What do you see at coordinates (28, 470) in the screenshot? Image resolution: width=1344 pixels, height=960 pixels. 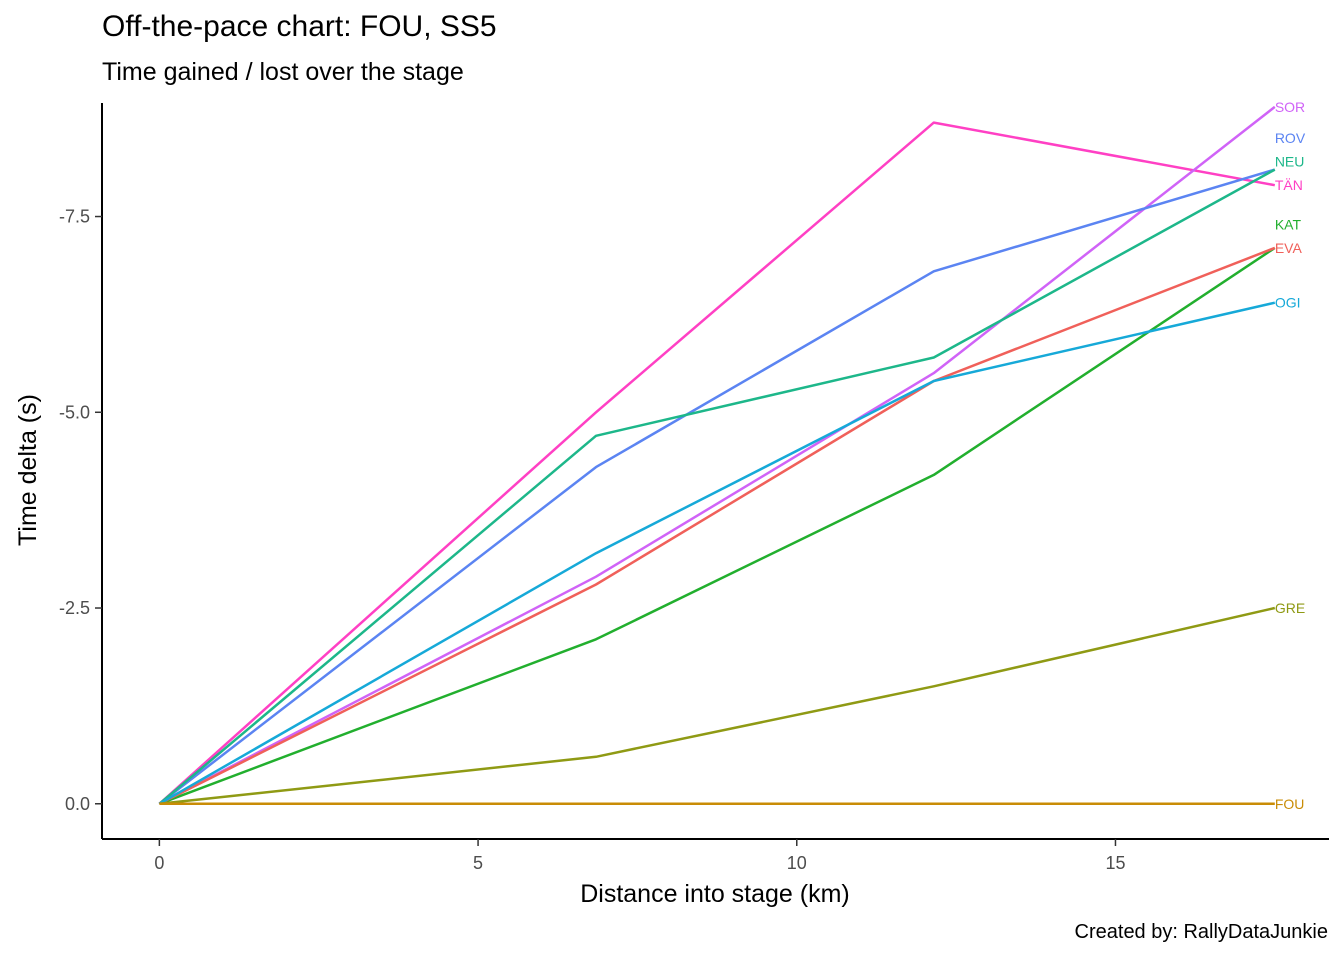 I see `y-axis-title: Time delta (s)` at bounding box center [28, 470].